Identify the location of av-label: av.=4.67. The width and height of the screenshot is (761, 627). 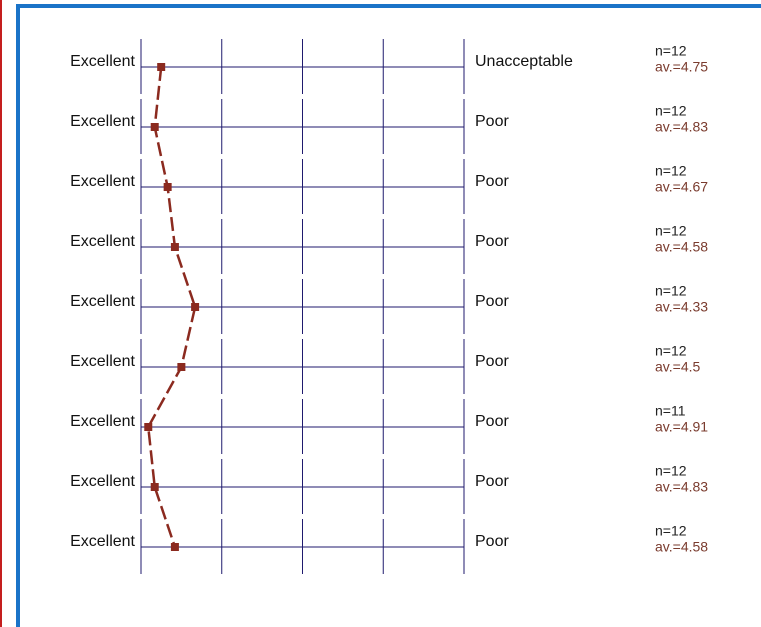
(681, 187).